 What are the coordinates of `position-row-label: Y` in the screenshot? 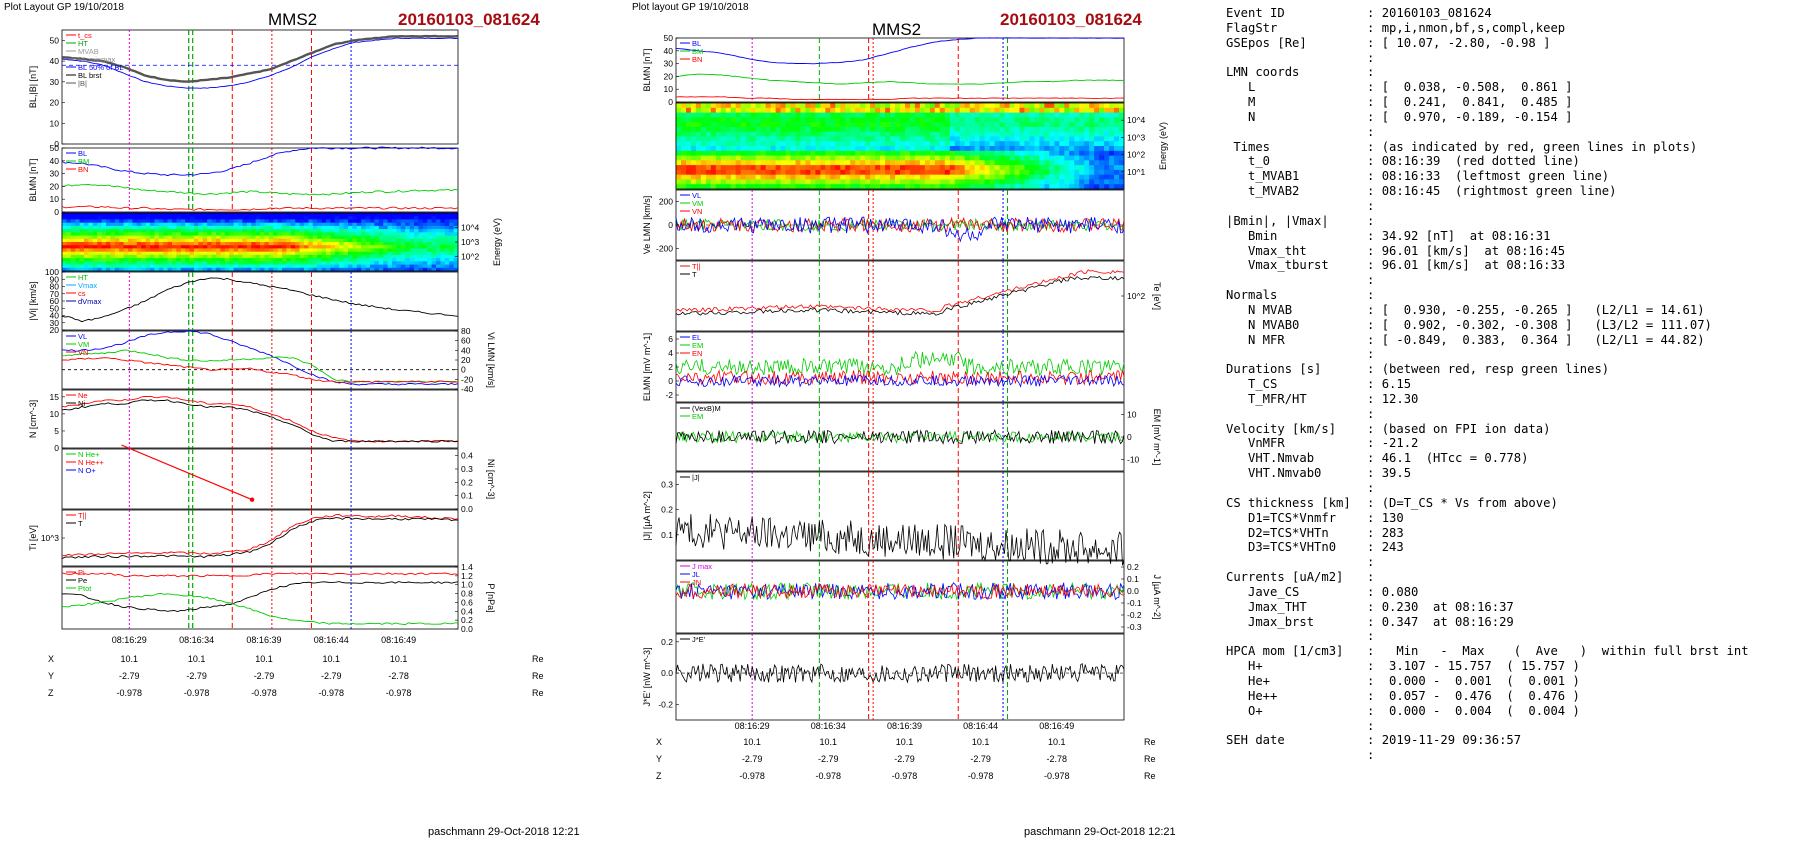 It's located at (659, 759).